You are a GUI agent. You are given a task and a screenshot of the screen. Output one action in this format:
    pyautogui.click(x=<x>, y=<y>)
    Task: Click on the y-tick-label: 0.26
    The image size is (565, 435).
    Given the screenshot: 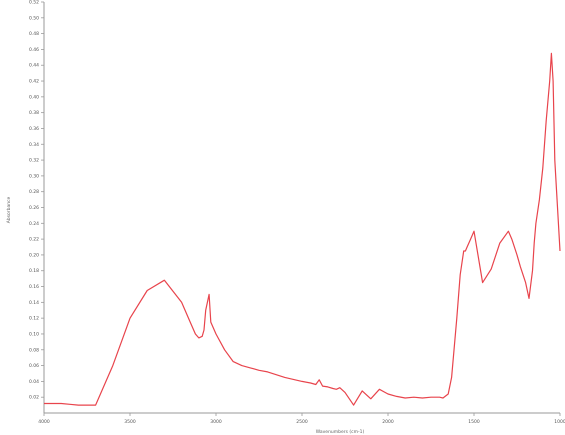 What is the action you would take?
    pyautogui.click(x=34, y=208)
    